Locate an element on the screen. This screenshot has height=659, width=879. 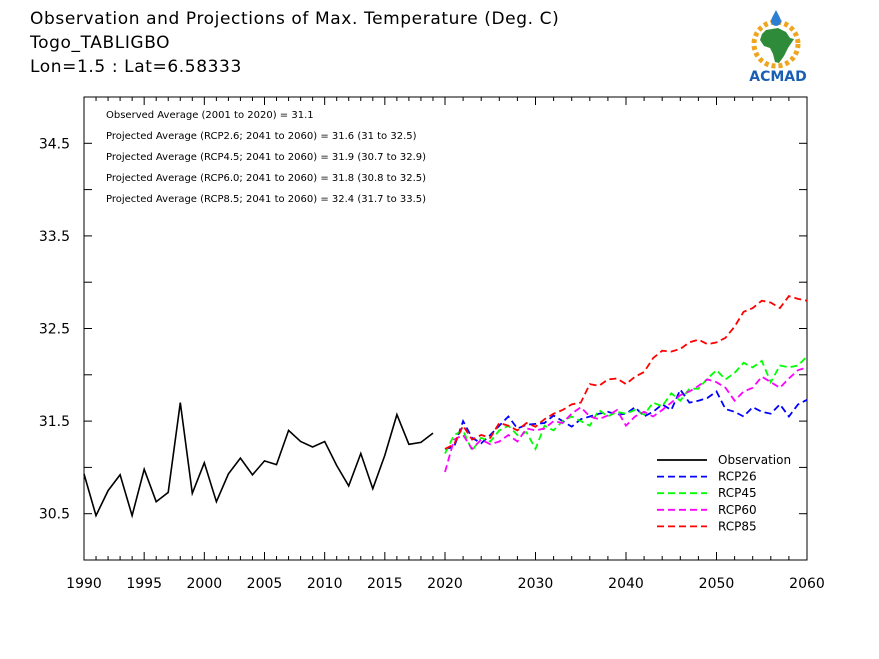
acmad-logo: ACMAD is located at coordinates (778, 47).